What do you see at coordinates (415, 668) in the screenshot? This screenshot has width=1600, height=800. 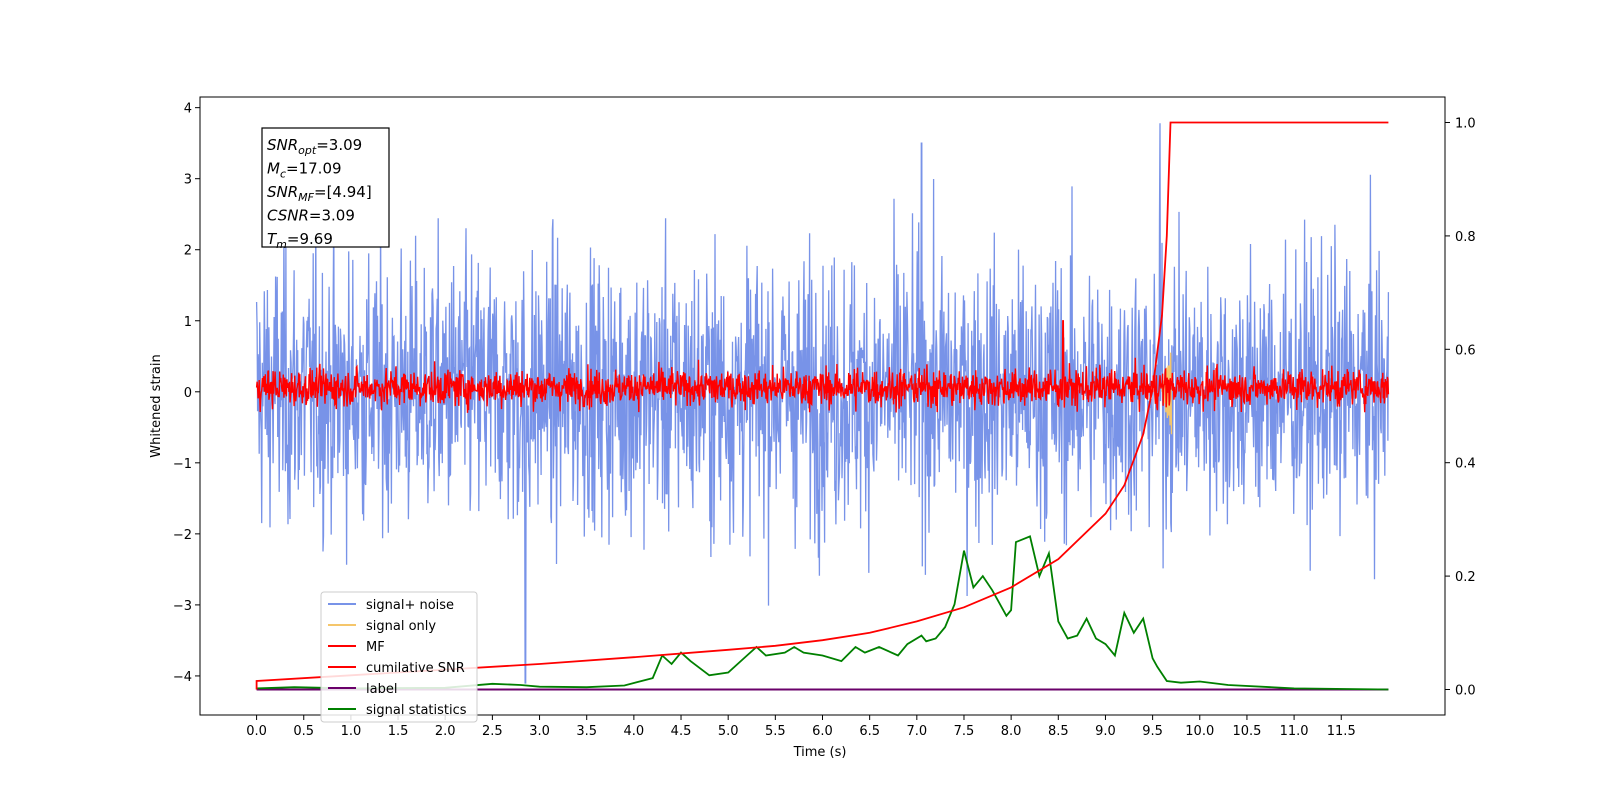 I see `legend-label: cumilative SNR` at bounding box center [415, 668].